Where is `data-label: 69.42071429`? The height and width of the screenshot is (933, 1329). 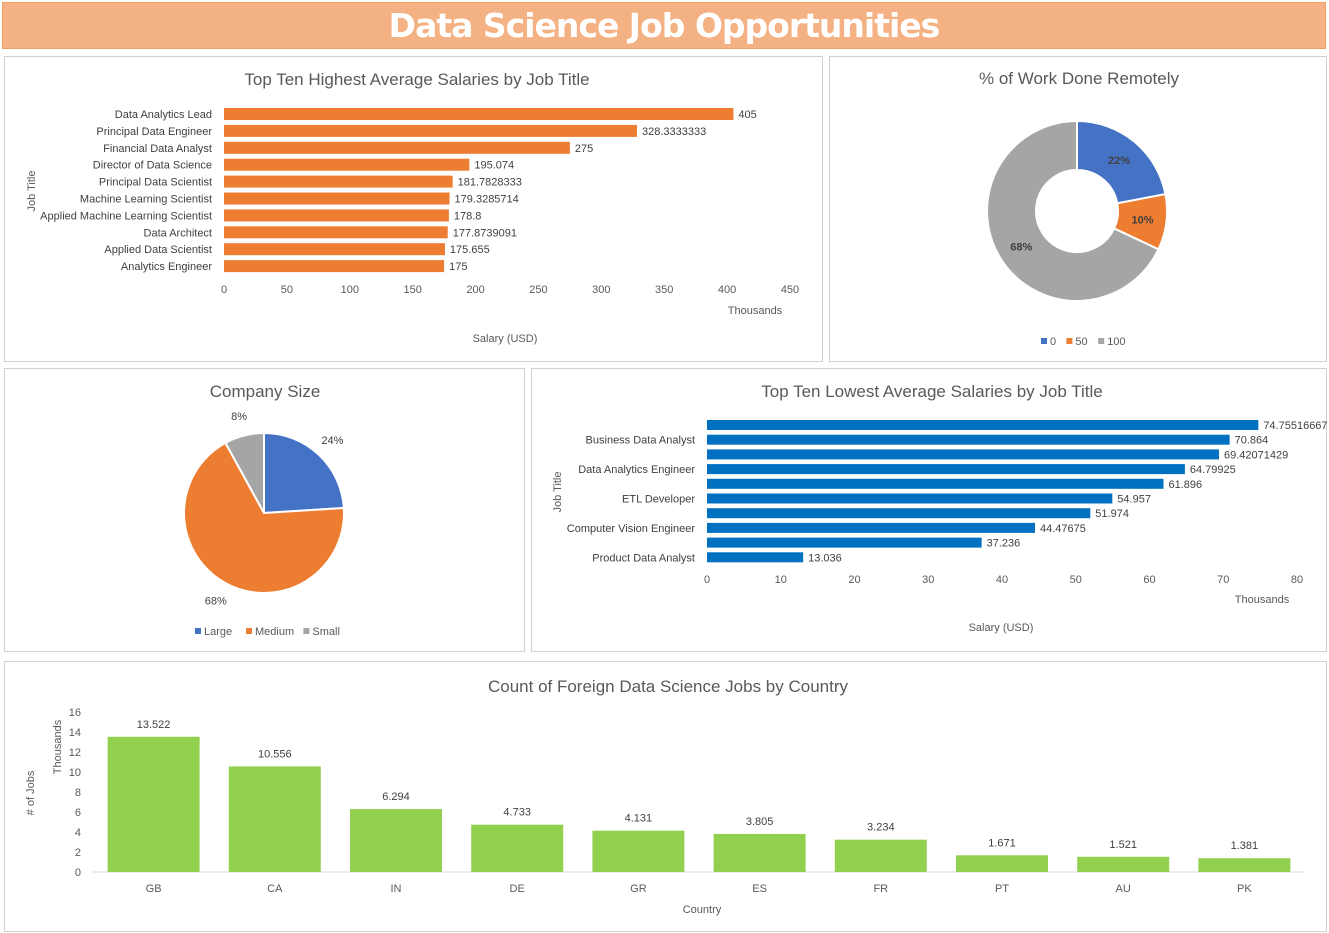
data-label: 69.42071429 is located at coordinates (1256, 455).